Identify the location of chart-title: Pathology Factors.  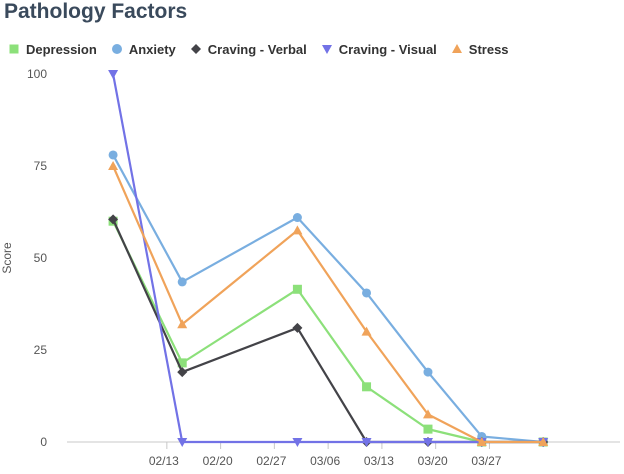
(96, 11).